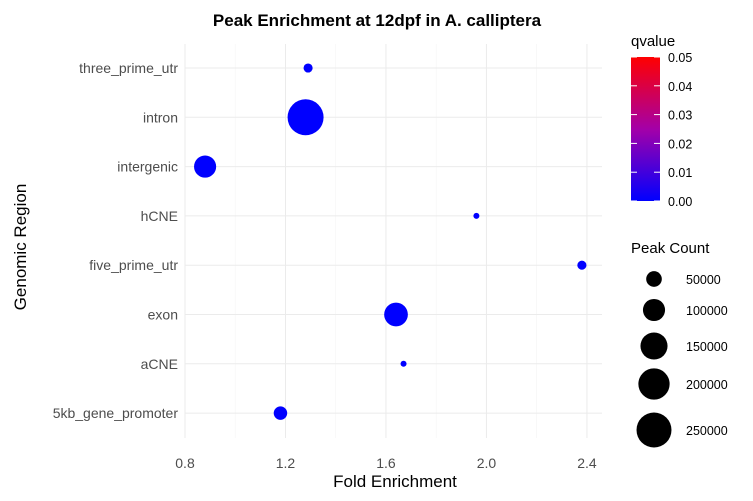 This screenshot has width=753, height=501. Describe the element at coordinates (305, 117) in the screenshot. I see `data-point-intron` at that location.